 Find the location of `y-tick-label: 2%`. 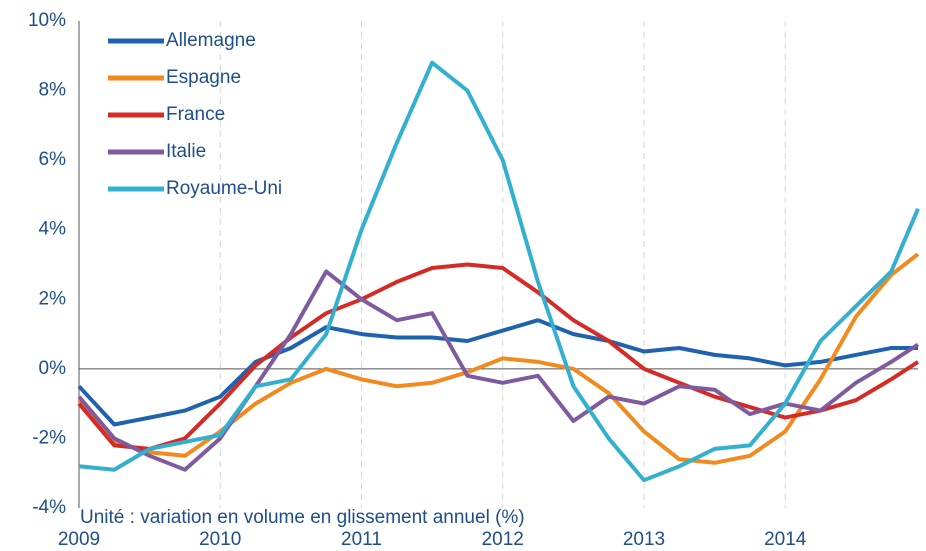

y-tick-label: 2% is located at coordinates (53, 298).